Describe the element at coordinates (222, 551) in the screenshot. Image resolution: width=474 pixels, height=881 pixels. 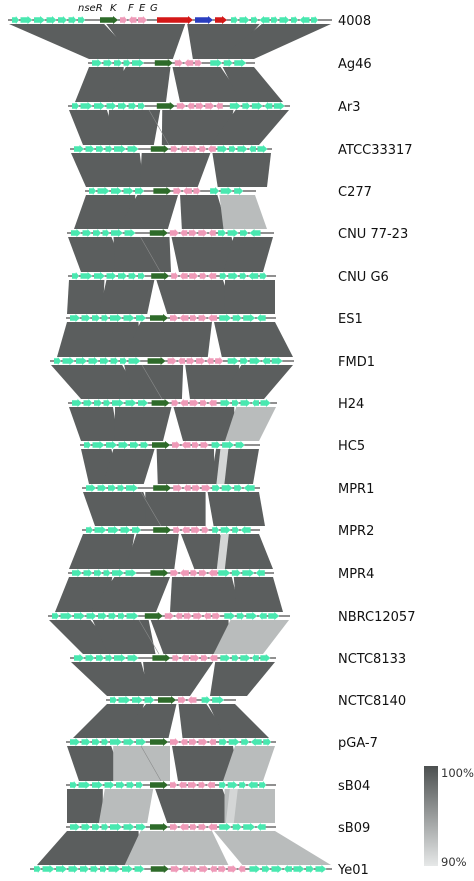
I see `identity-band-light` at that location.